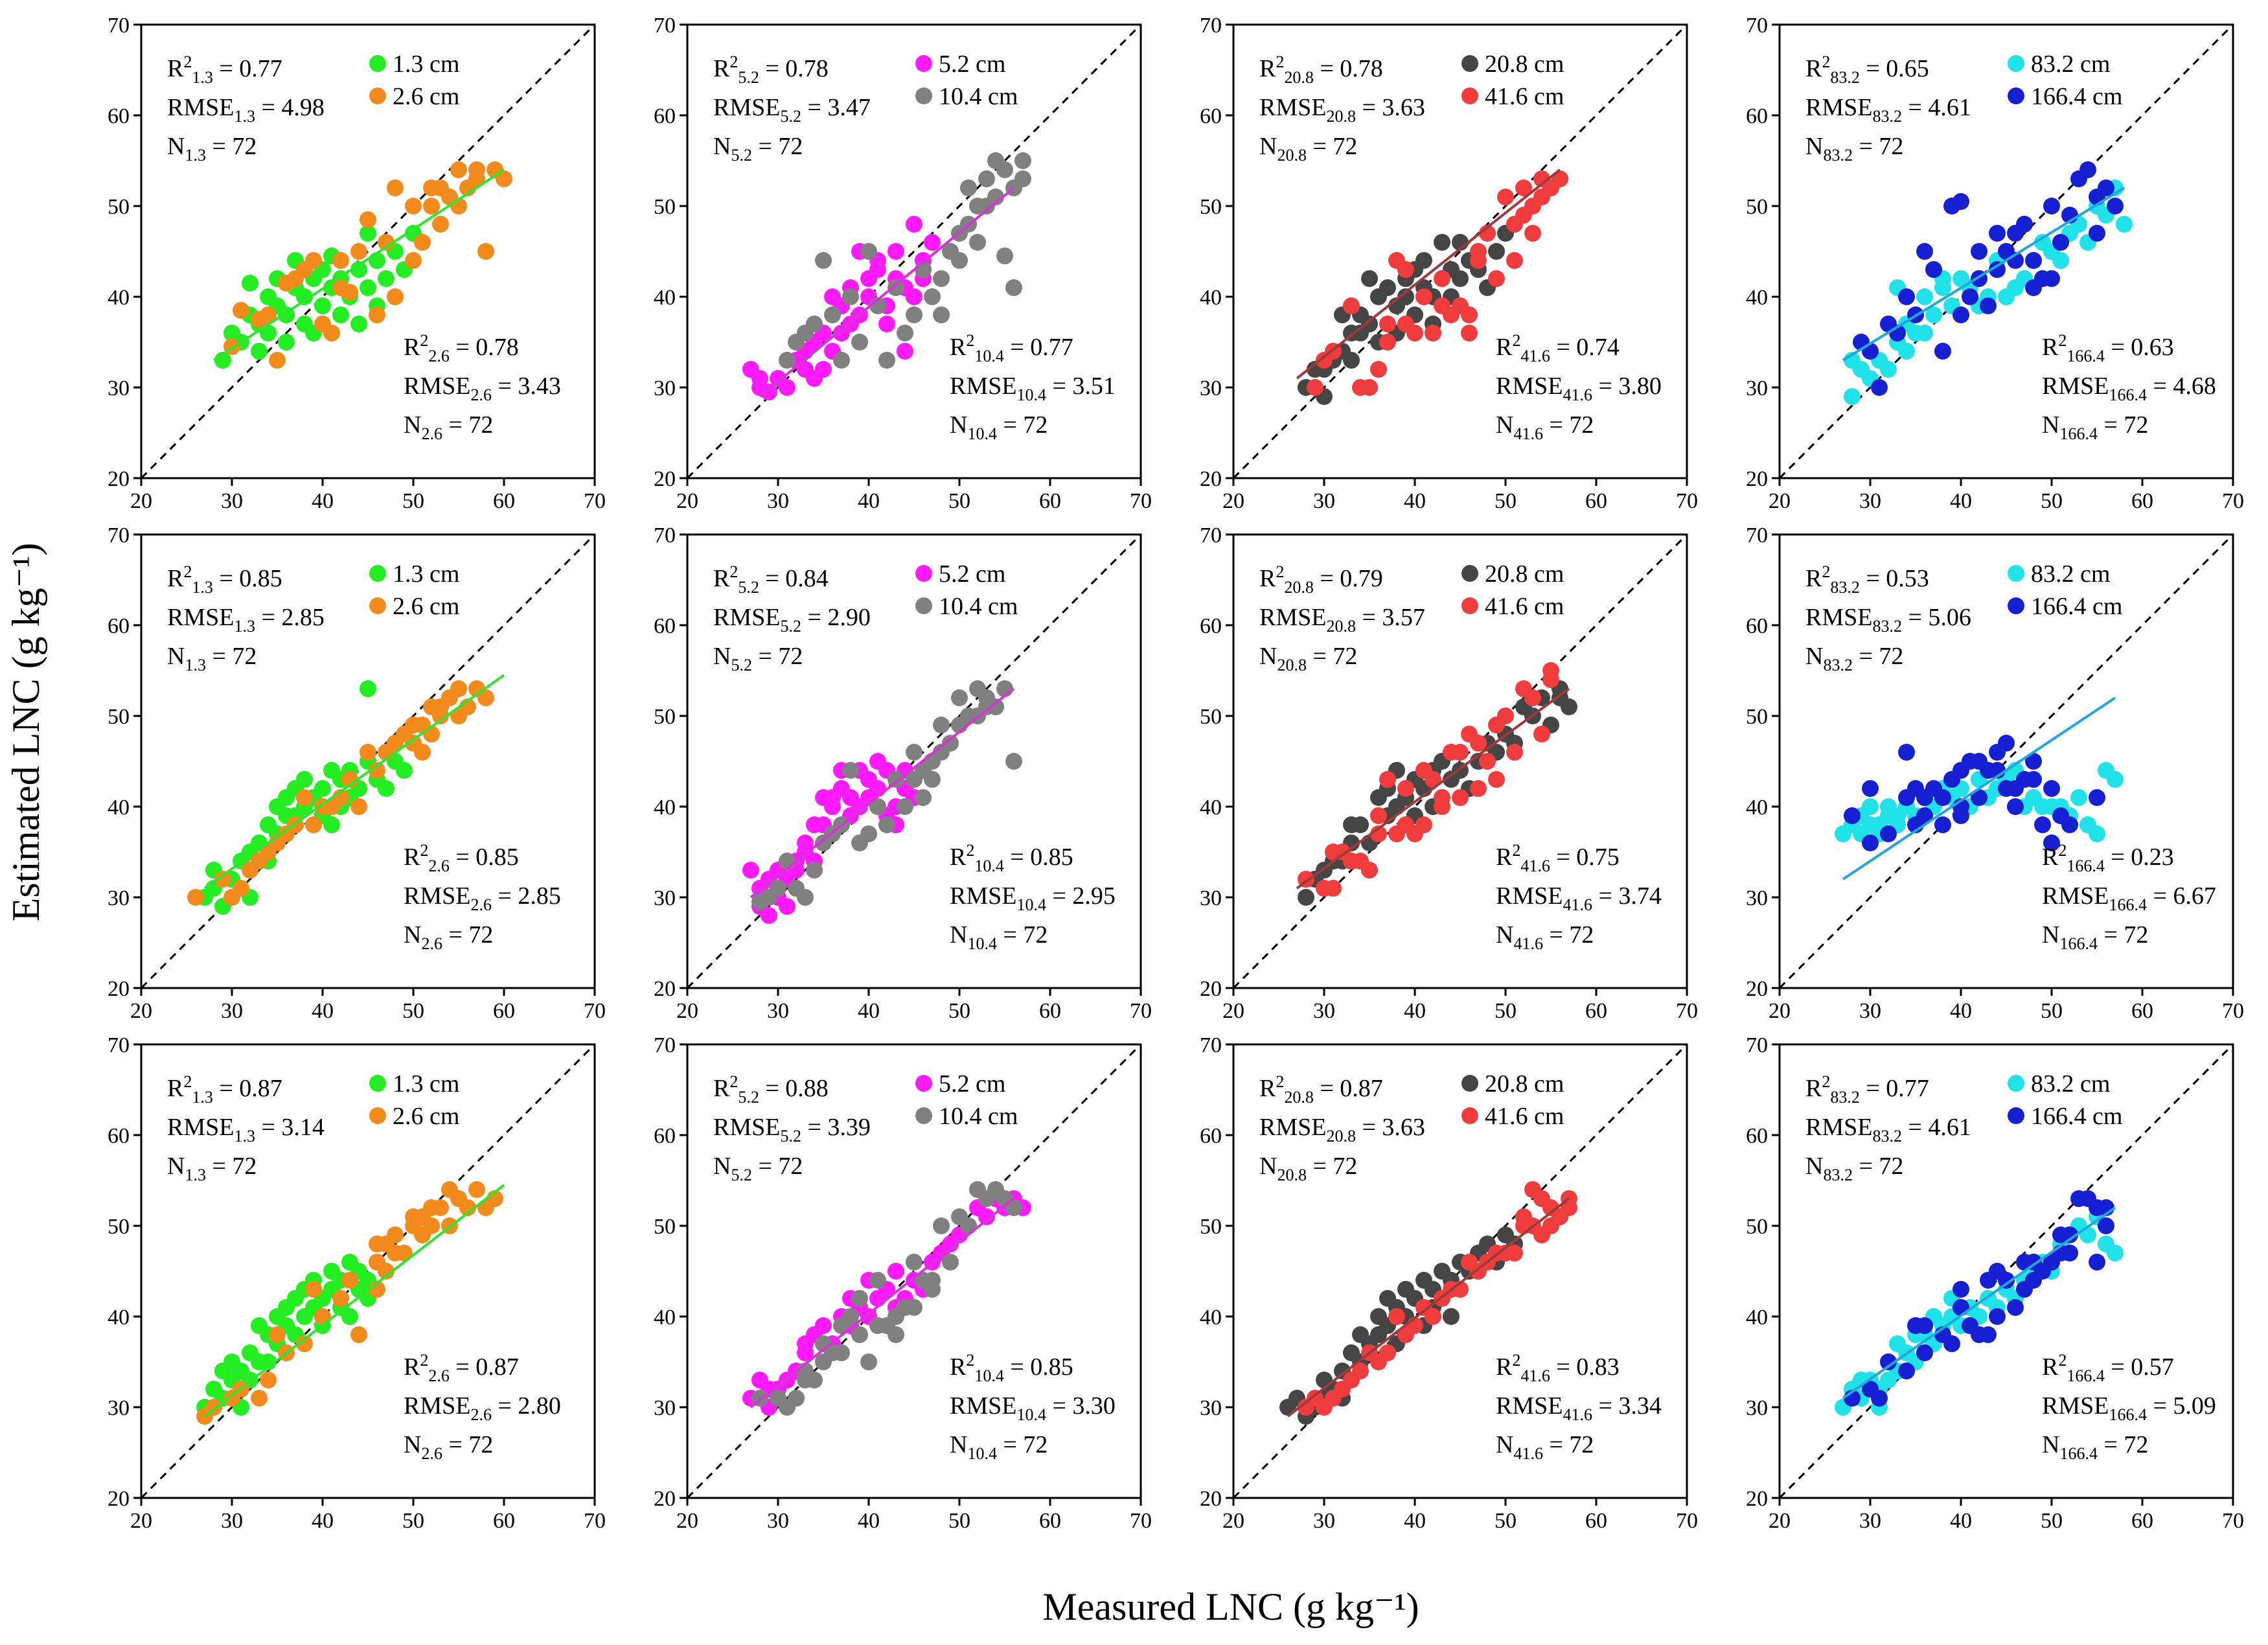  Describe the element at coordinates (226, 68) in the screenshot. I see `stats-a-r2-eq: =` at that location.